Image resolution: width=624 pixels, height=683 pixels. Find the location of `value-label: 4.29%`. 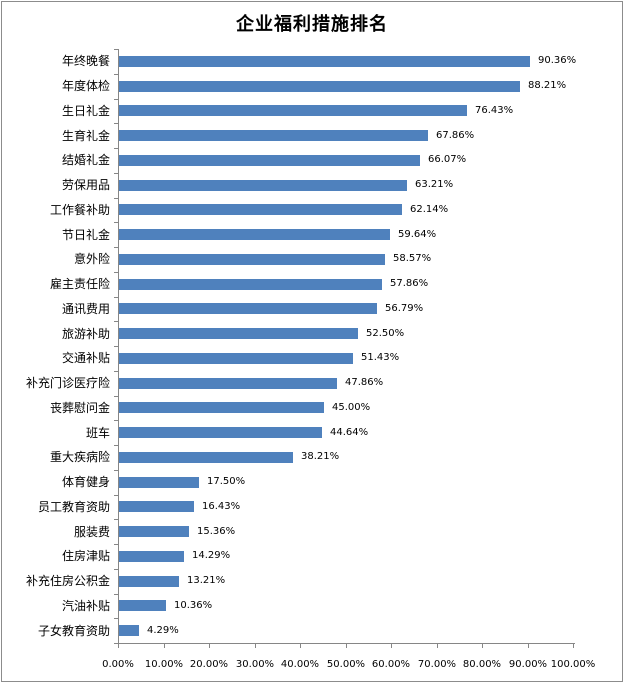

value-label: 4.29% is located at coordinates (163, 630).